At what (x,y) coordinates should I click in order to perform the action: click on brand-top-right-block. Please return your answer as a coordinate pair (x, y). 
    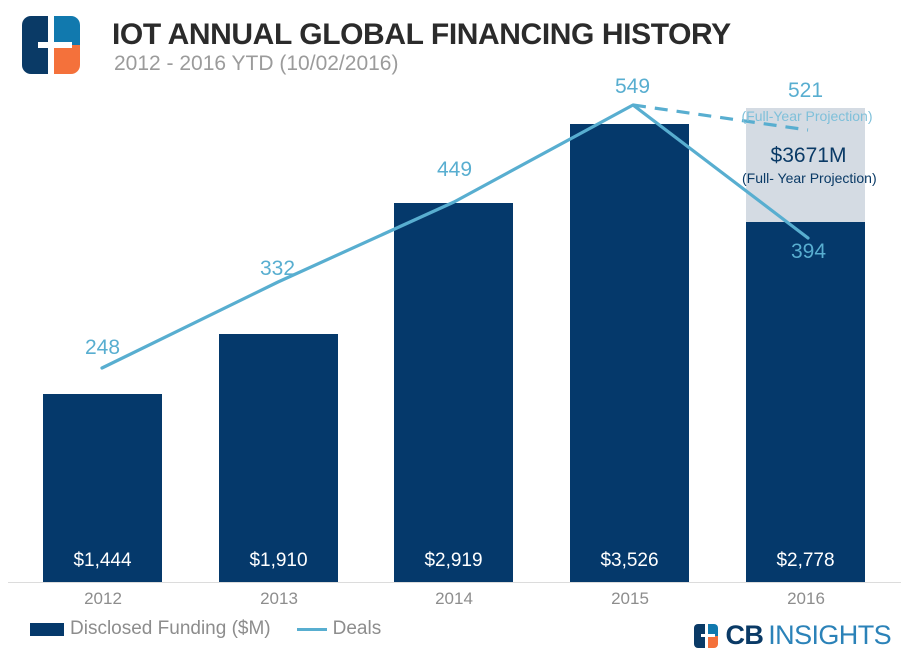
    Looking at the image, I should click on (712, 629).